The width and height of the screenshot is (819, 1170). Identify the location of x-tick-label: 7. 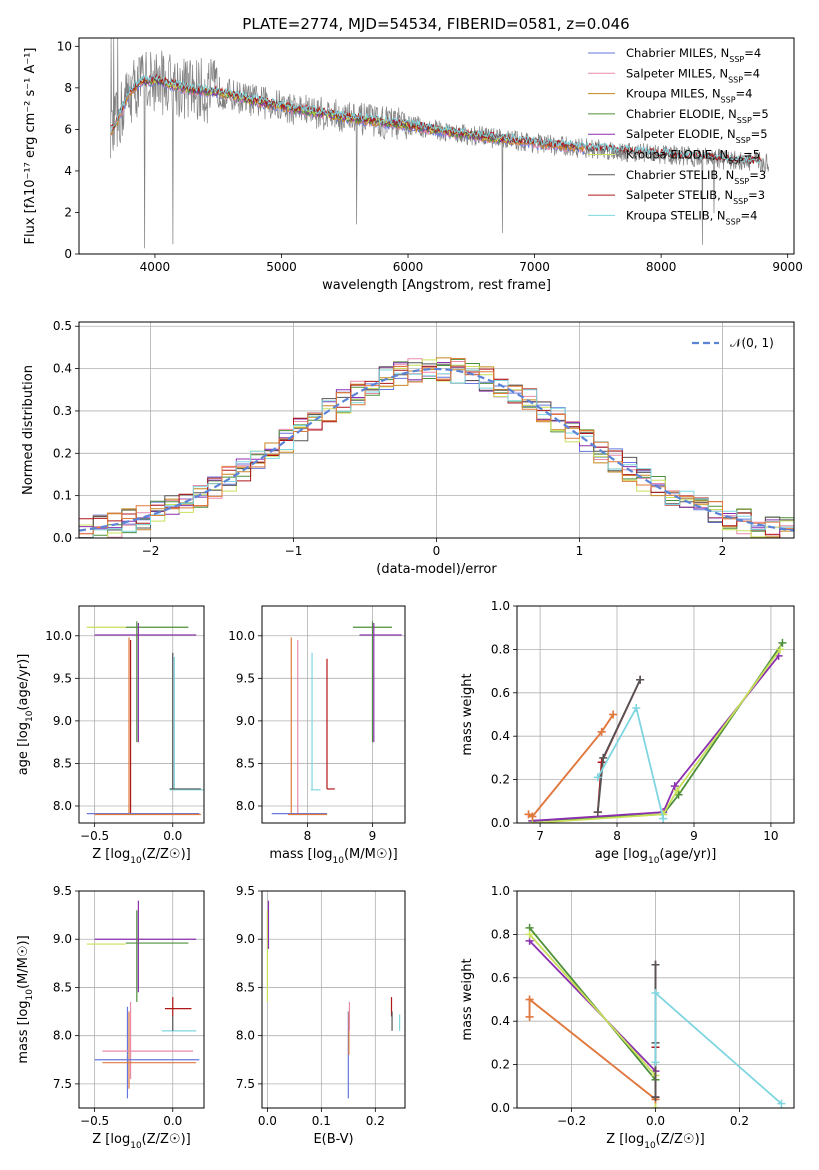
(540, 836).